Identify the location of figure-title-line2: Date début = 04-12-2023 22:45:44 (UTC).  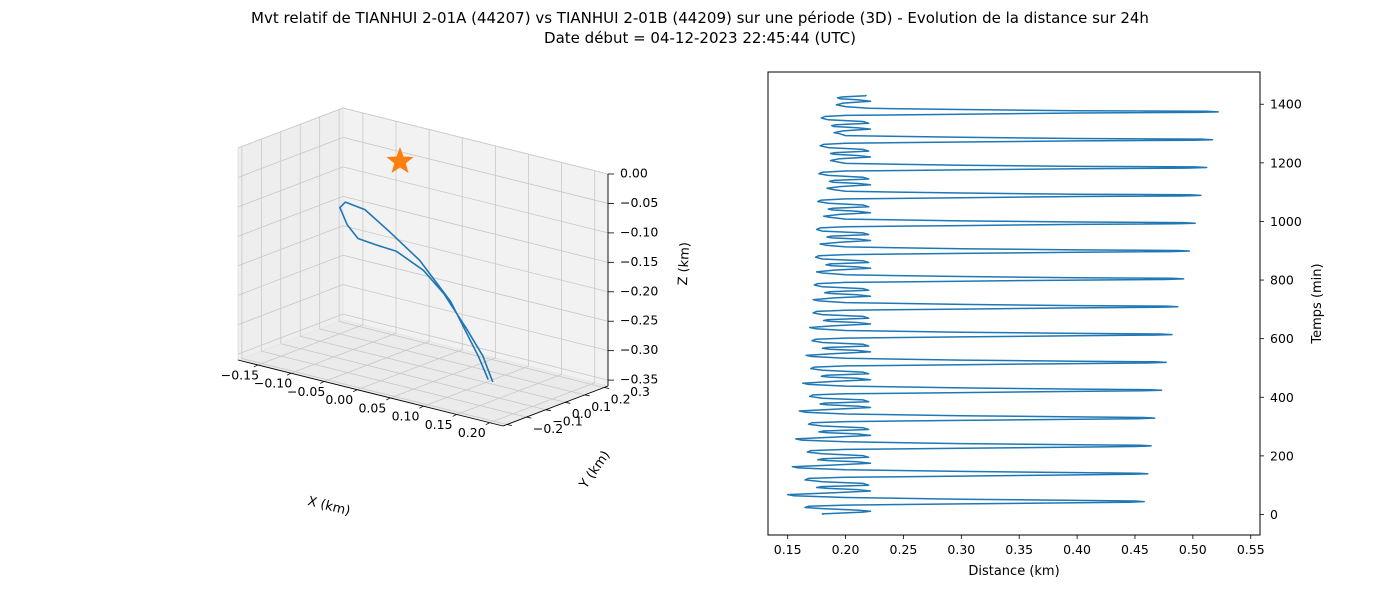
(700, 38).